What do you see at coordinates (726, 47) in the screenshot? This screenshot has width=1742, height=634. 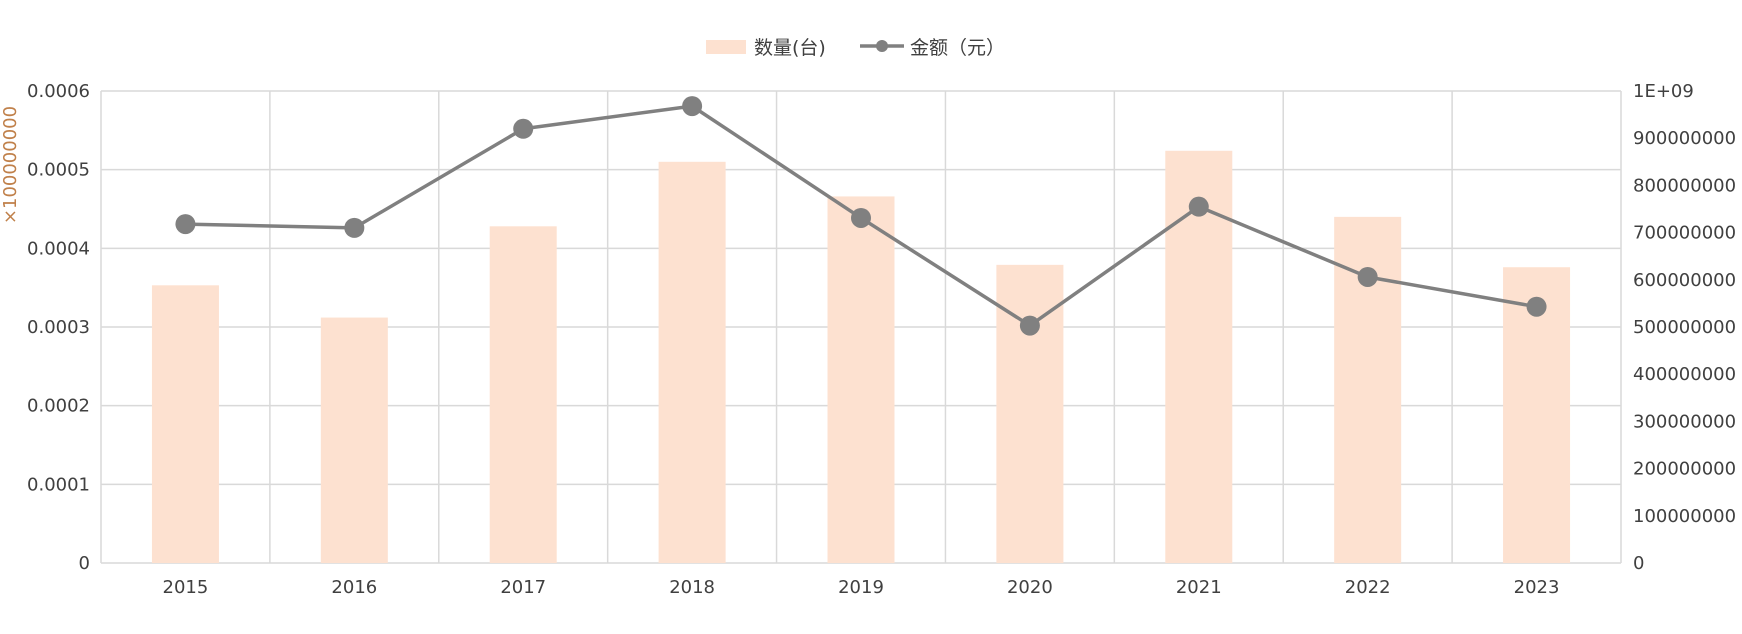 I see `legend-swatch-bar` at bounding box center [726, 47].